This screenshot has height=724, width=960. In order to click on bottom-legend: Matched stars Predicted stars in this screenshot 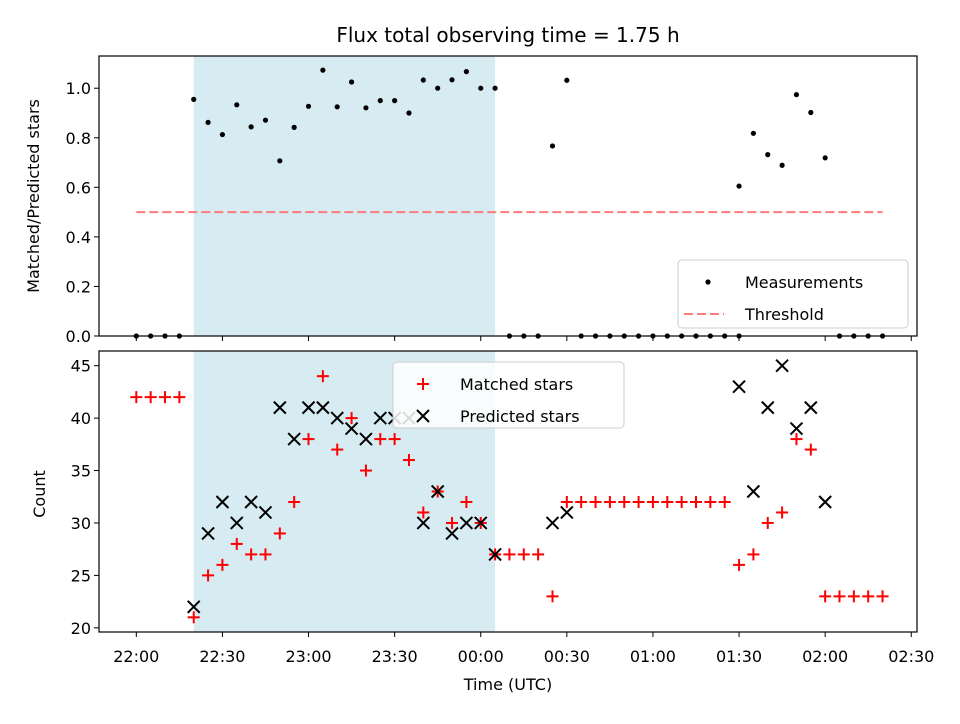, I will do `click(508, 395)`.